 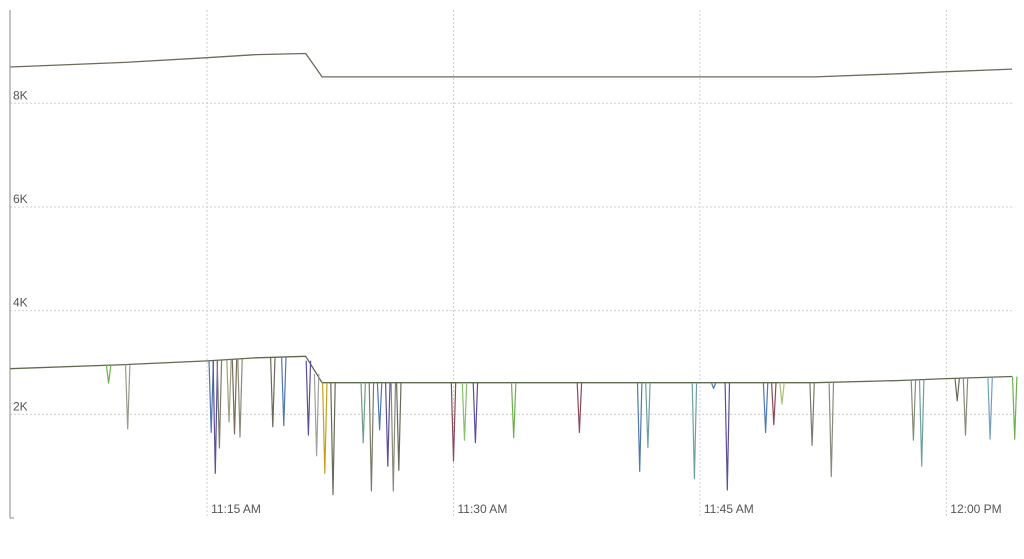 I want to click on y-tick-label: 2K, so click(x=20, y=406).